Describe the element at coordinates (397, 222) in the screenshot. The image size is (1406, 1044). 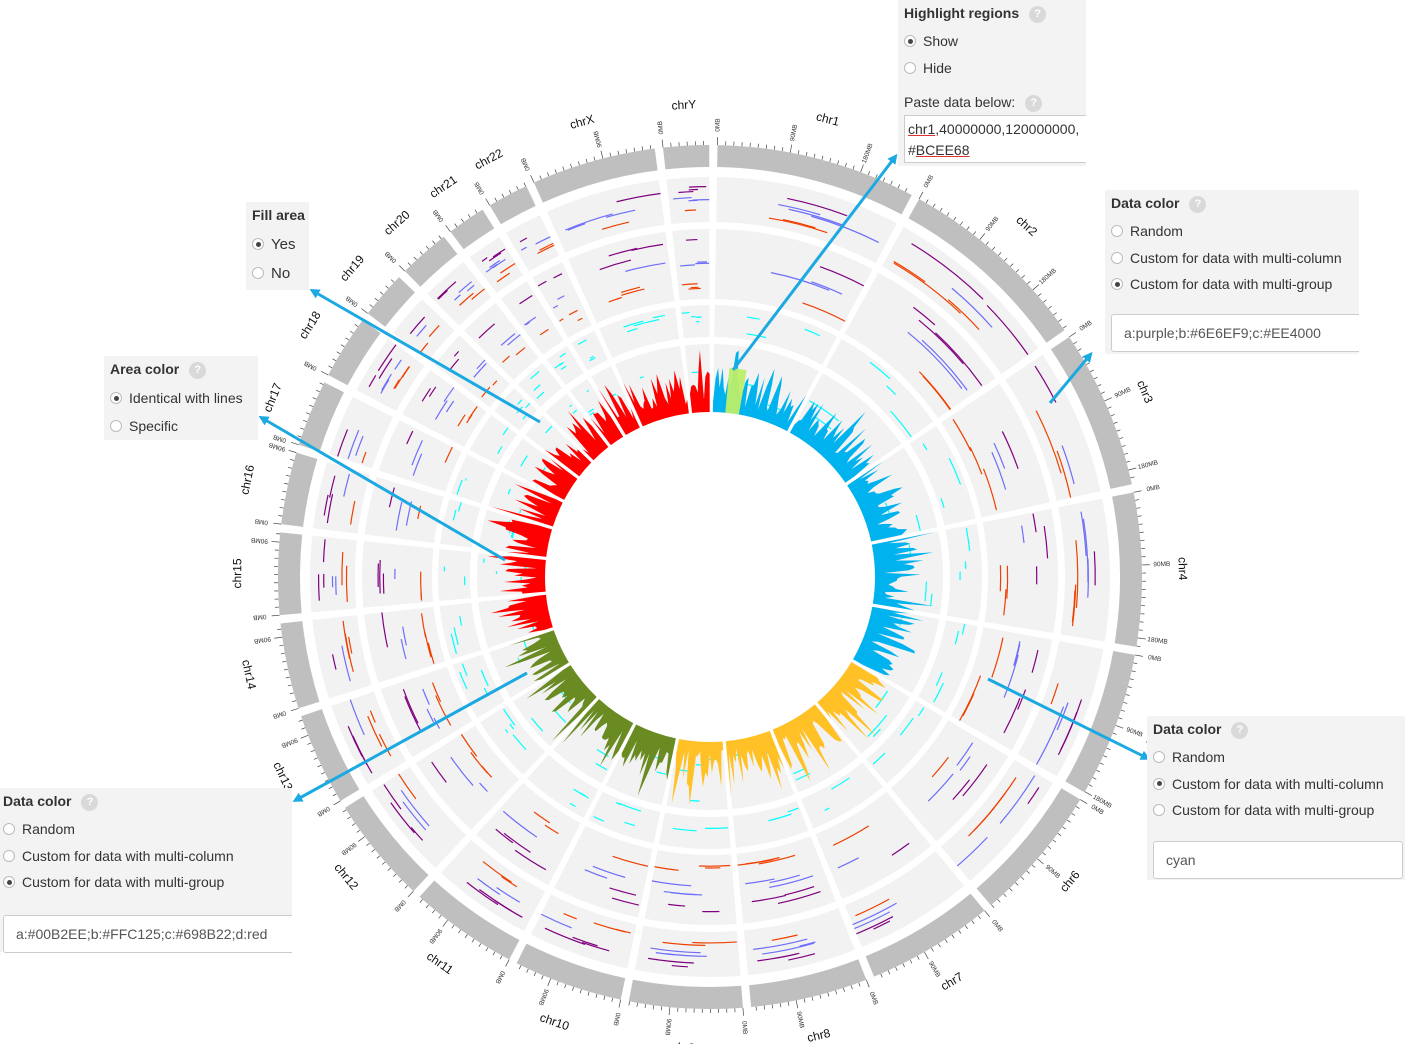
I see `chromosome-label: chr20` at that location.